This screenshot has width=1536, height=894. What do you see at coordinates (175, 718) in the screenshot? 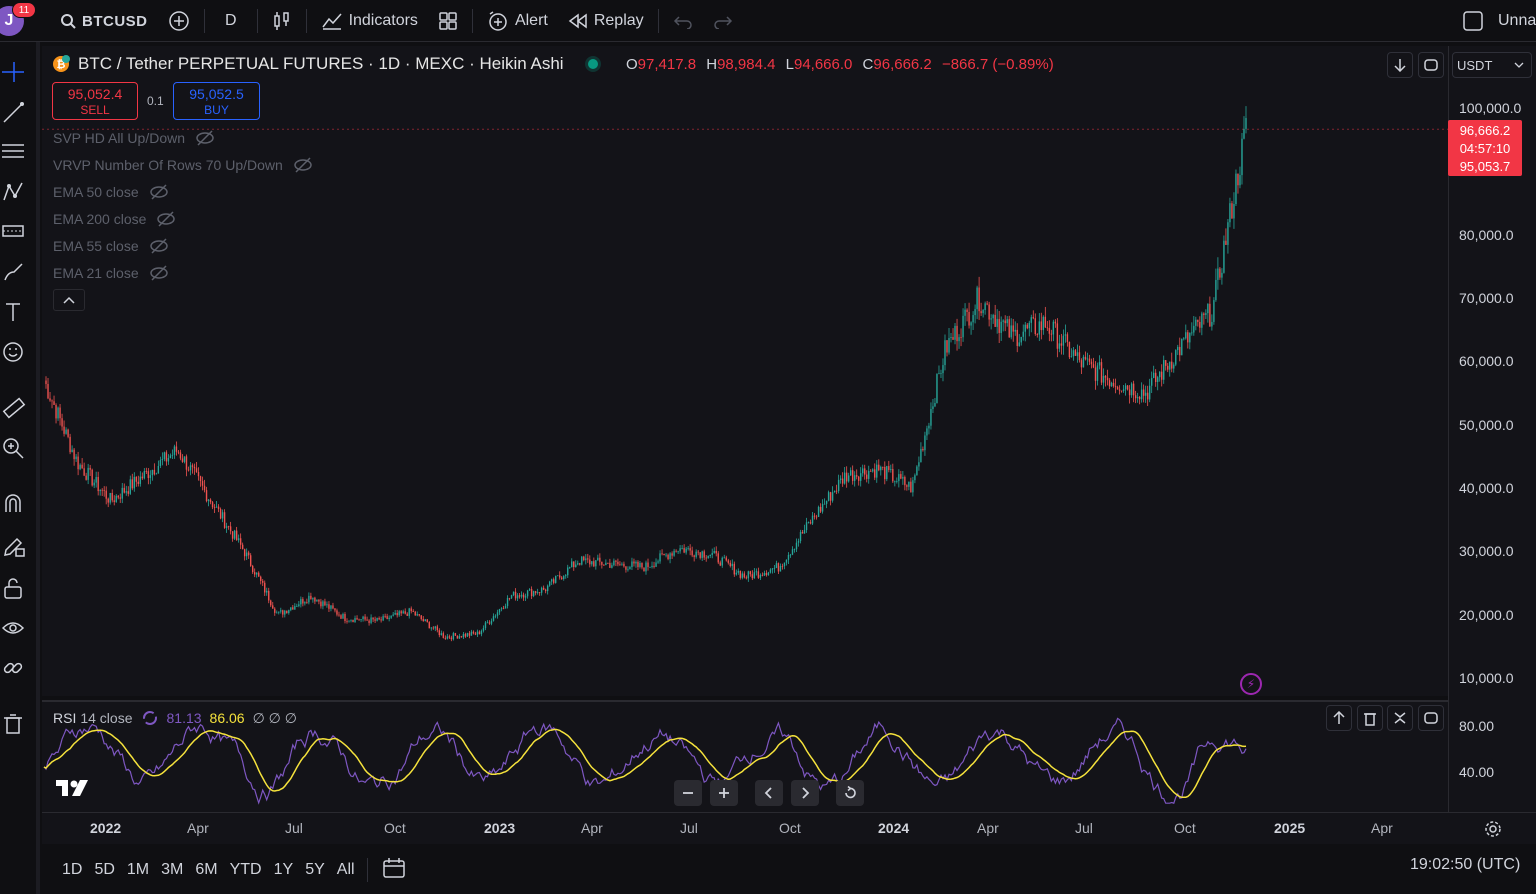
I see `rsi-legend: RSI 14 close 81.13 86.06 ∅ ∅ ∅` at bounding box center [175, 718].